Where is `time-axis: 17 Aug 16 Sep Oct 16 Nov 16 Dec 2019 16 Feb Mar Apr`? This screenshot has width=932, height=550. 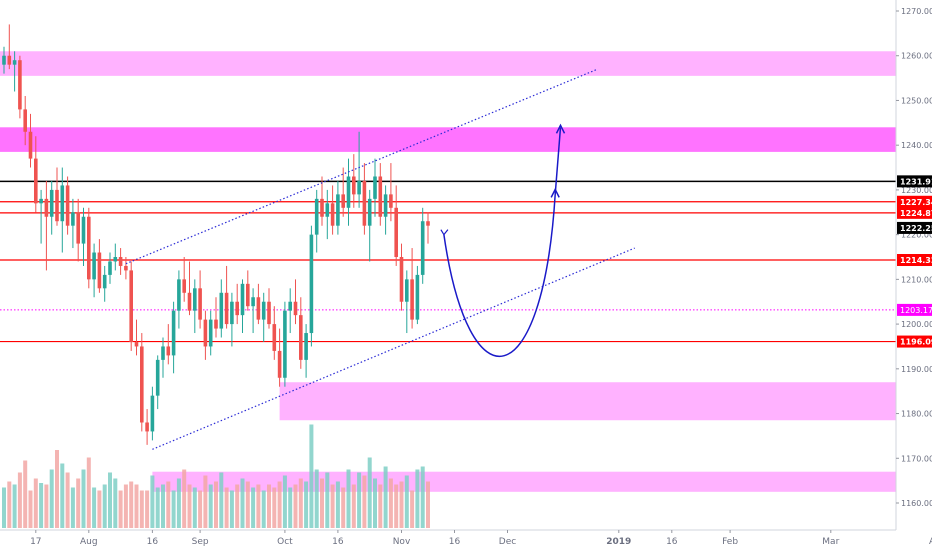 time-axis: 17 Aug 16 Sep Oct 16 Nov 16 Dec 2019 16 Feb Mar Apr is located at coordinates (466, 538).